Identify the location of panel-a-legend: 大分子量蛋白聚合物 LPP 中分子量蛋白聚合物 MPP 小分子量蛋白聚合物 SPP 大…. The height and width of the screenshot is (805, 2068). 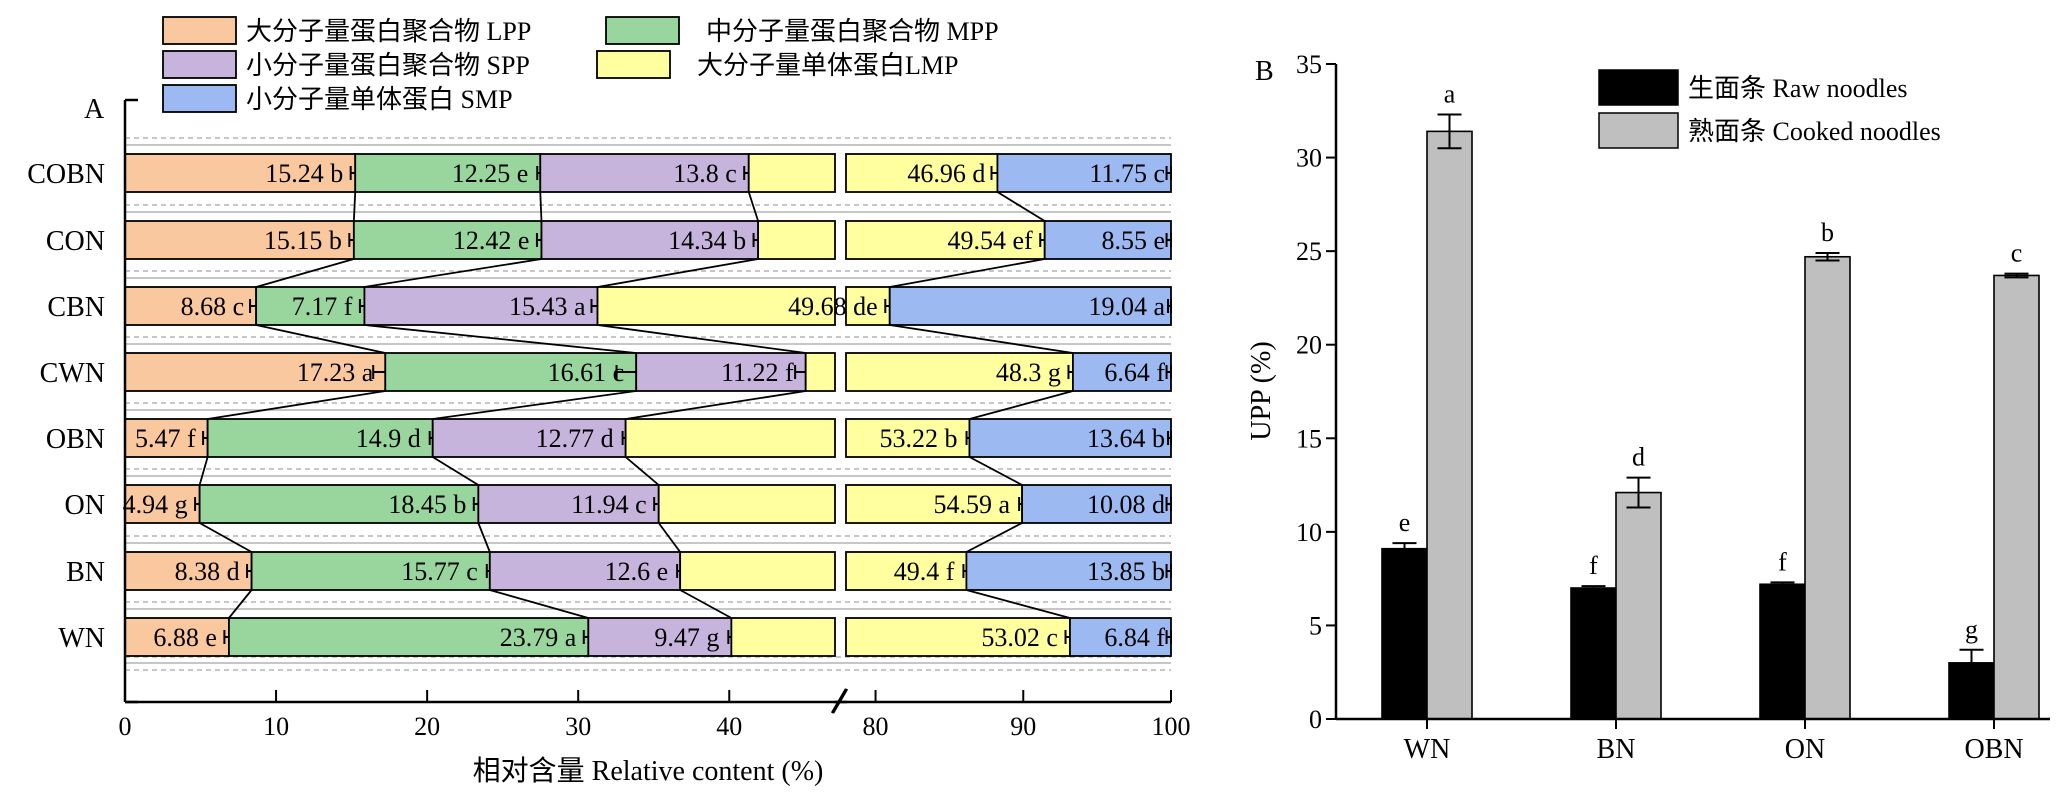
(580, 65).